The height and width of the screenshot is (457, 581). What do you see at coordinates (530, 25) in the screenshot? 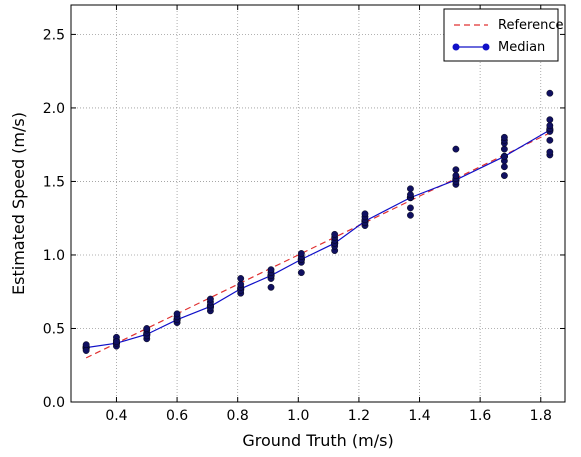
I see `legend-reference-label: Reference` at bounding box center [530, 25].